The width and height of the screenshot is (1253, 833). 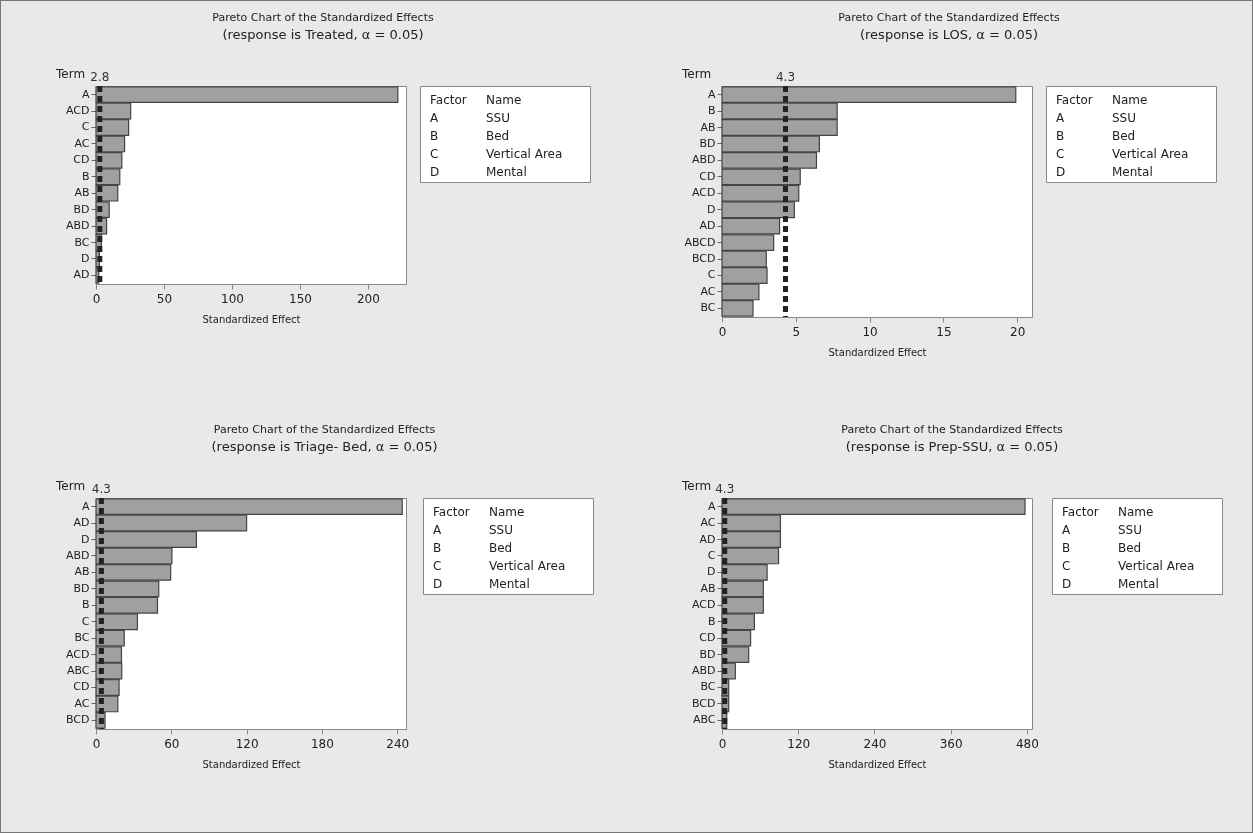 What do you see at coordinates (324, 446) in the screenshot?
I see `chart-subtitle: (response is Triage- Bed, α = 0.05)` at bounding box center [324, 446].